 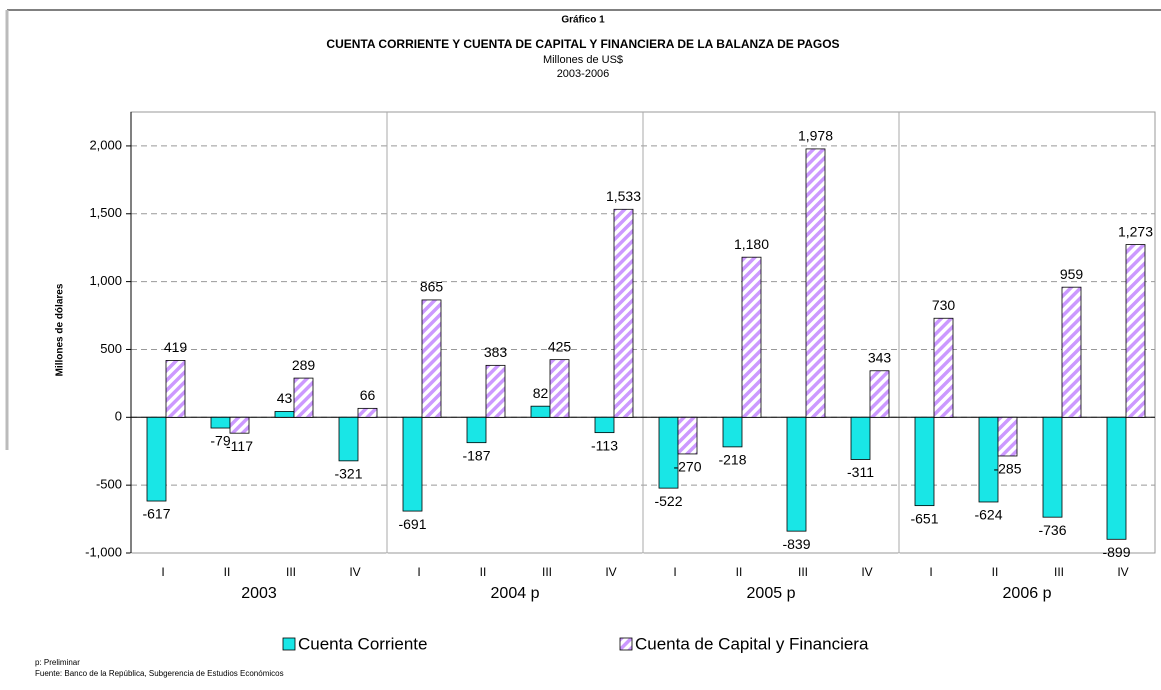 What do you see at coordinates (880, 357) in the screenshot?
I see `data-label: 343` at bounding box center [880, 357].